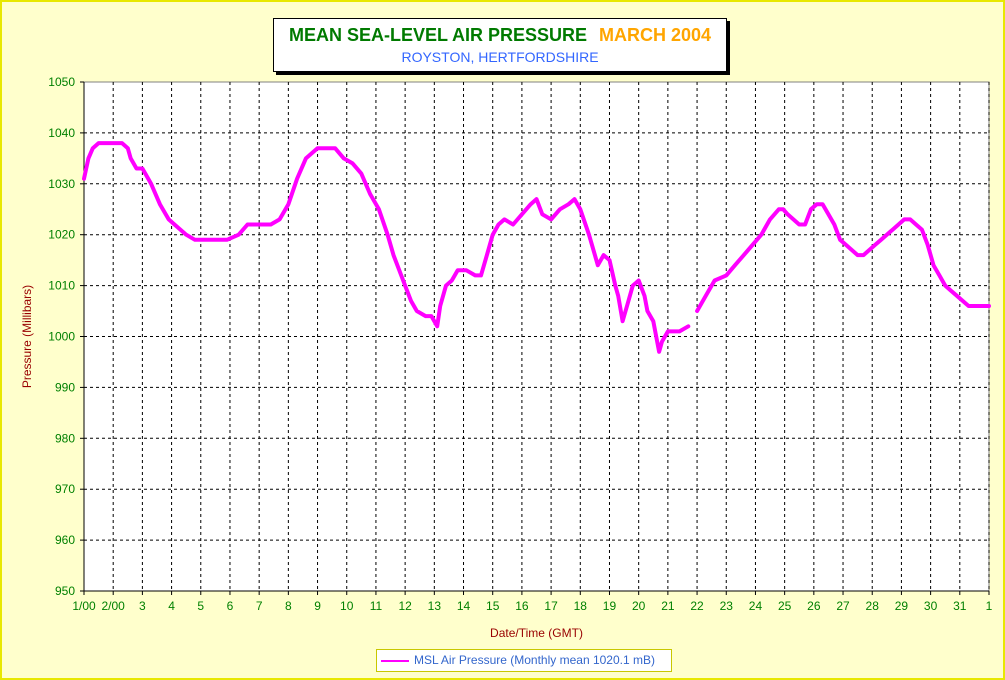  I want to click on y-tick-label: 1050, so click(61, 82).